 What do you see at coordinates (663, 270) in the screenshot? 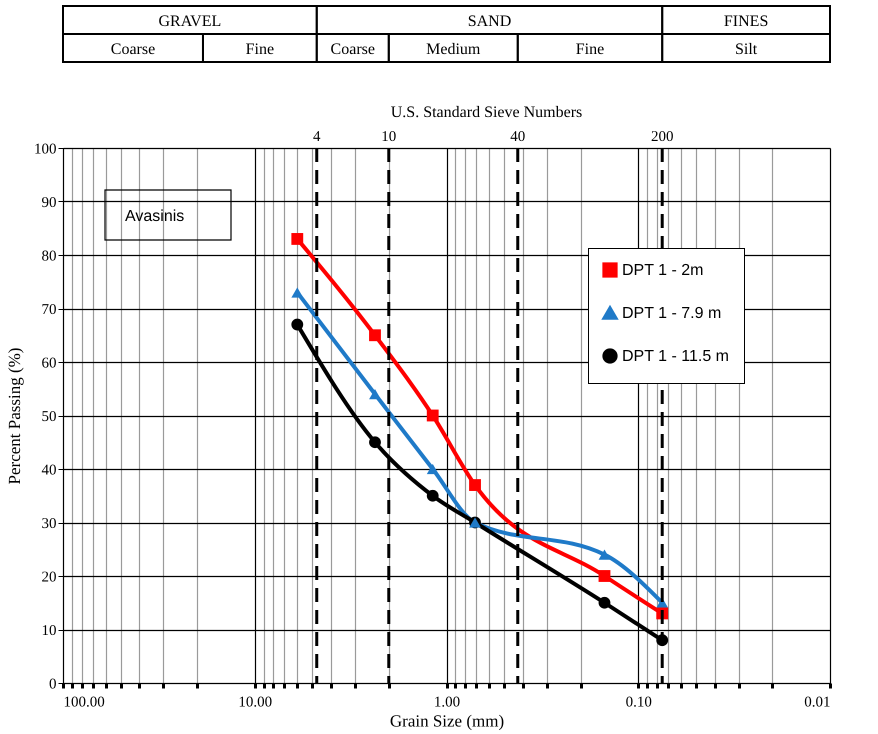
I see `legend-label: DPT 1 - 2m` at bounding box center [663, 270].